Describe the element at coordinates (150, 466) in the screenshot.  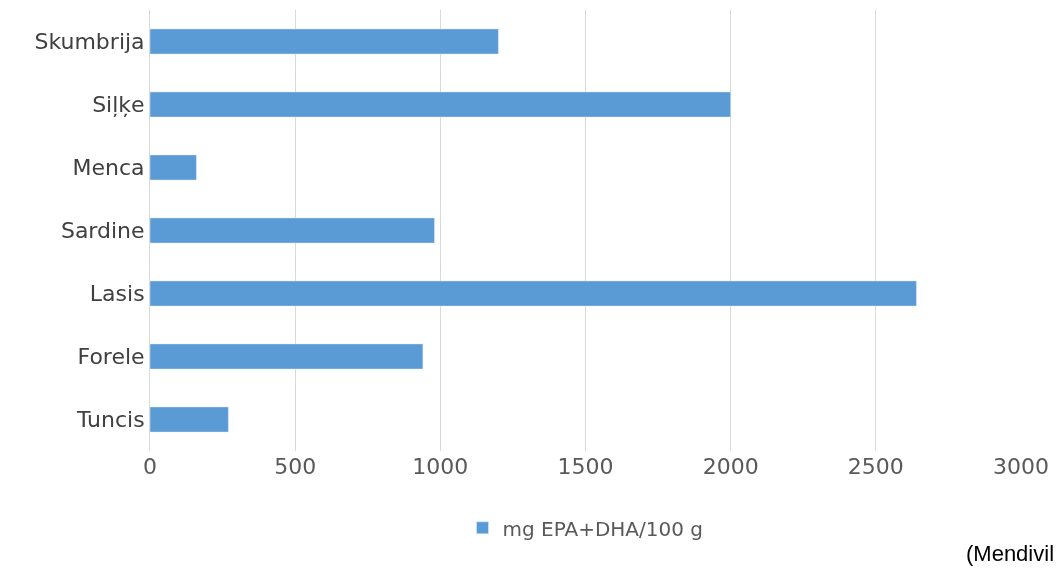
I see `x-tick-label: 0` at that location.